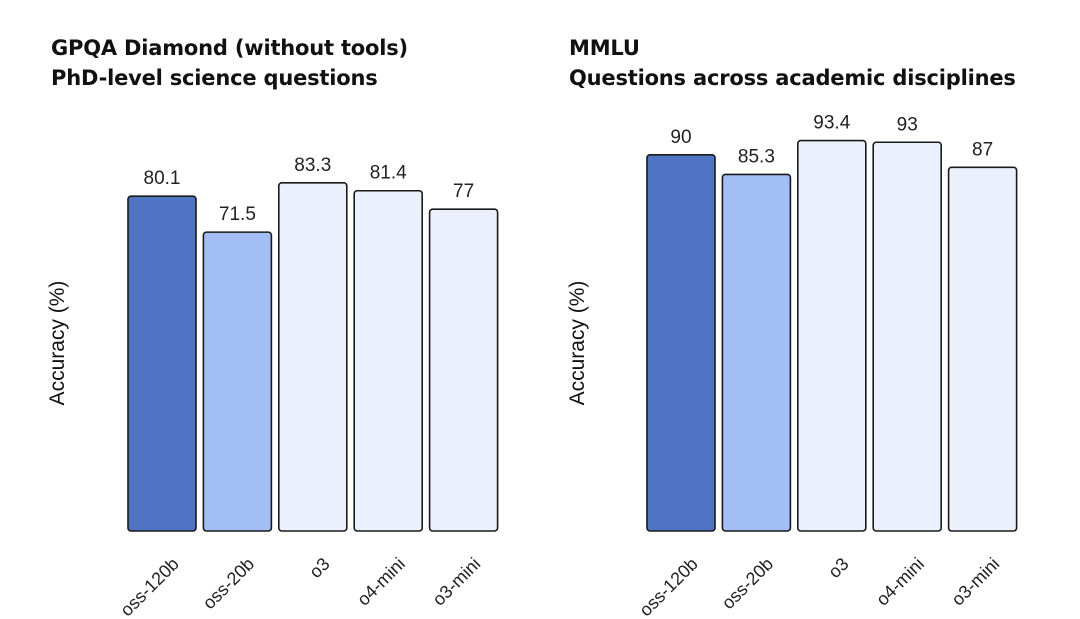 The height and width of the screenshot is (619, 1080). Describe the element at coordinates (982, 149) in the screenshot. I see `data-label: 87` at that location.